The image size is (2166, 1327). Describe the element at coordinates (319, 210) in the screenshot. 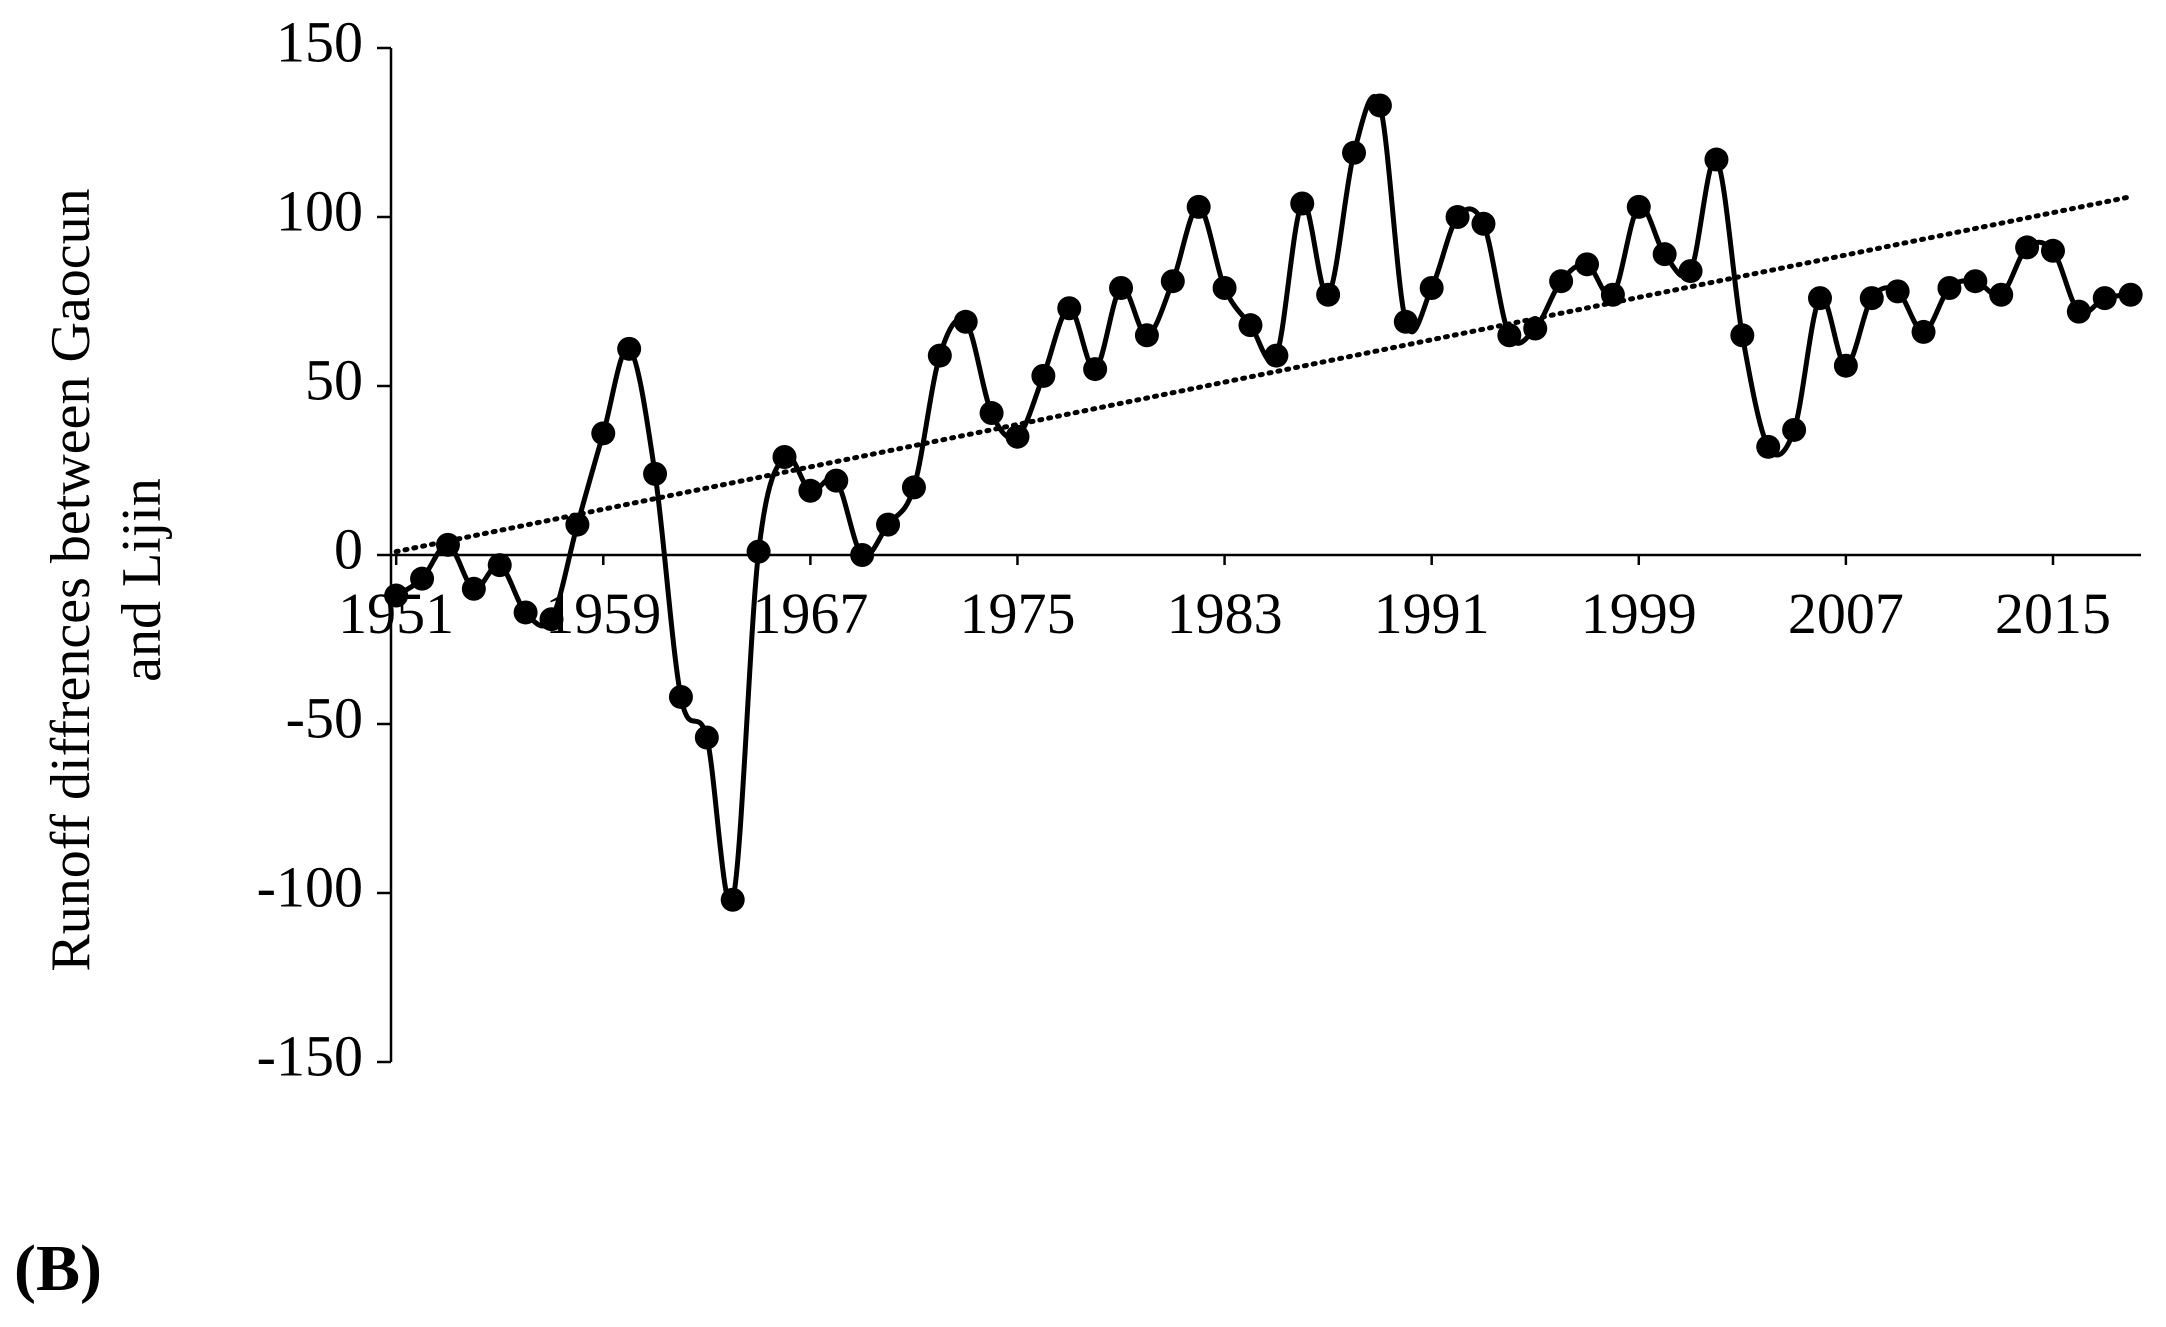

I see `y-tick-label: 100` at that location.